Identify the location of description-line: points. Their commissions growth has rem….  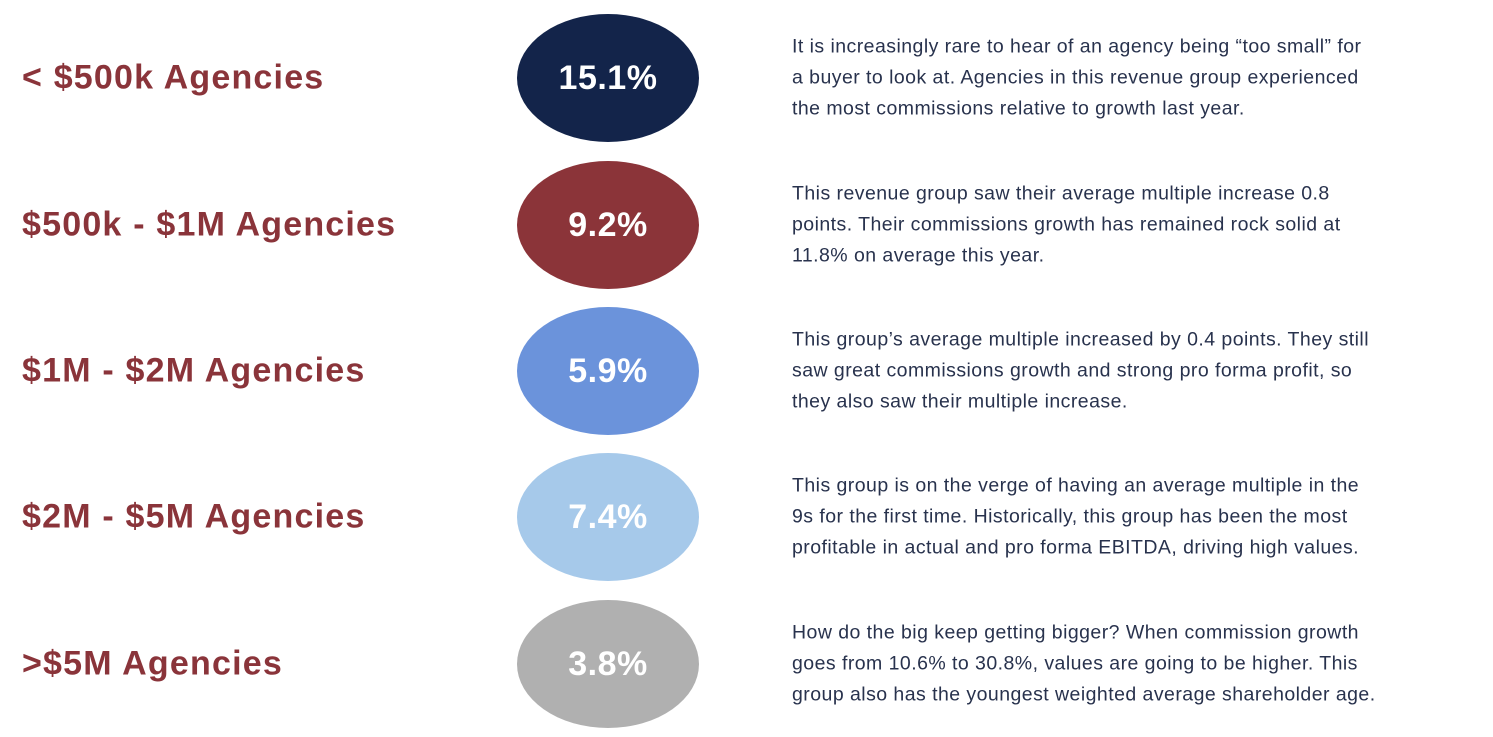
(1066, 224).